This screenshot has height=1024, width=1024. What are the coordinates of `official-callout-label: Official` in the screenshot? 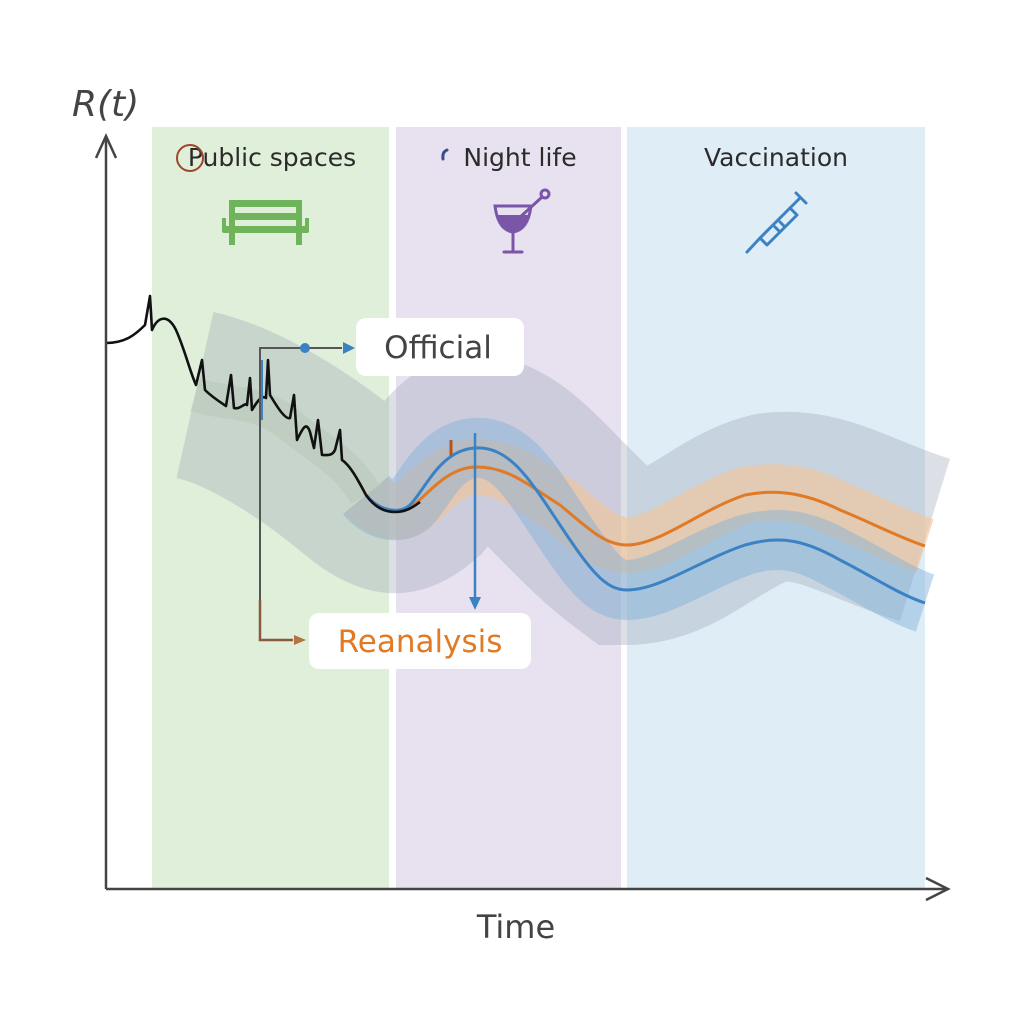 It's located at (438, 348).